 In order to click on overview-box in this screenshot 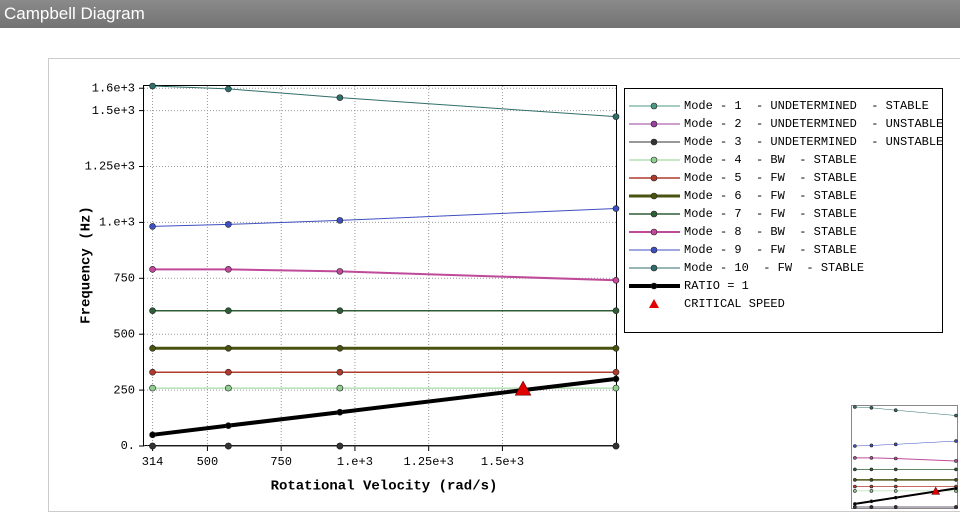, I will do `click(904, 457)`.